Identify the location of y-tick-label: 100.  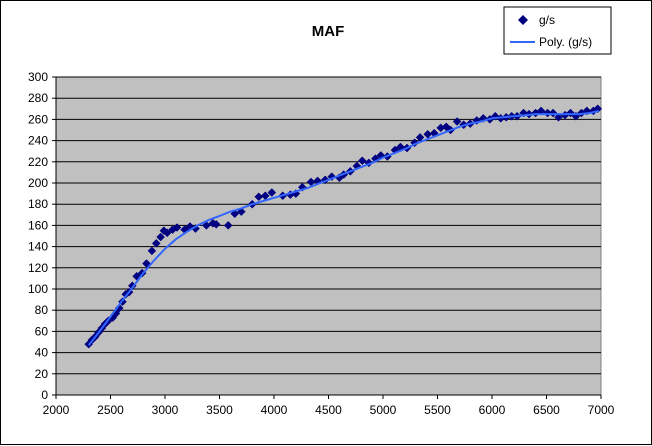
(38, 289).